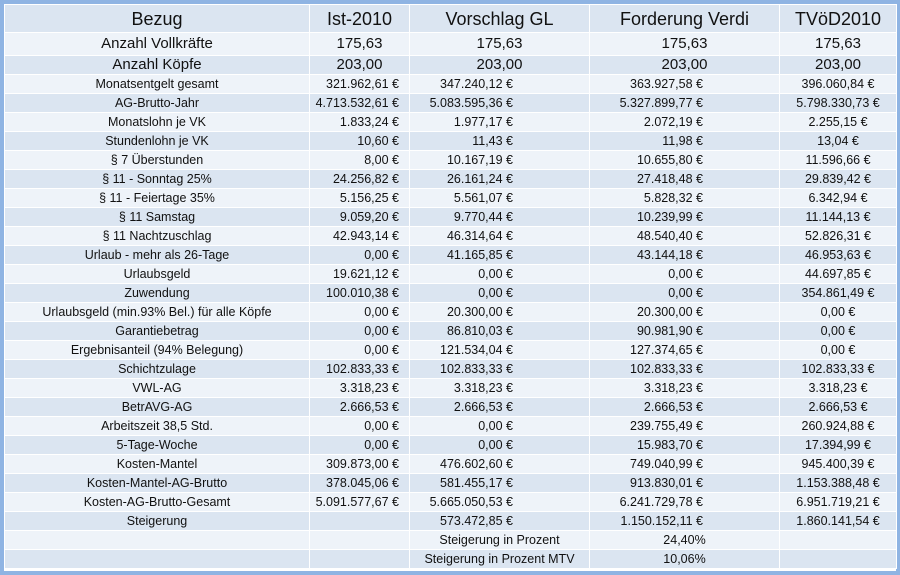 This screenshot has width=900, height=575. What do you see at coordinates (684, 198) in the screenshot?
I see `cell-value: 5.828,32 €` at bounding box center [684, 198].